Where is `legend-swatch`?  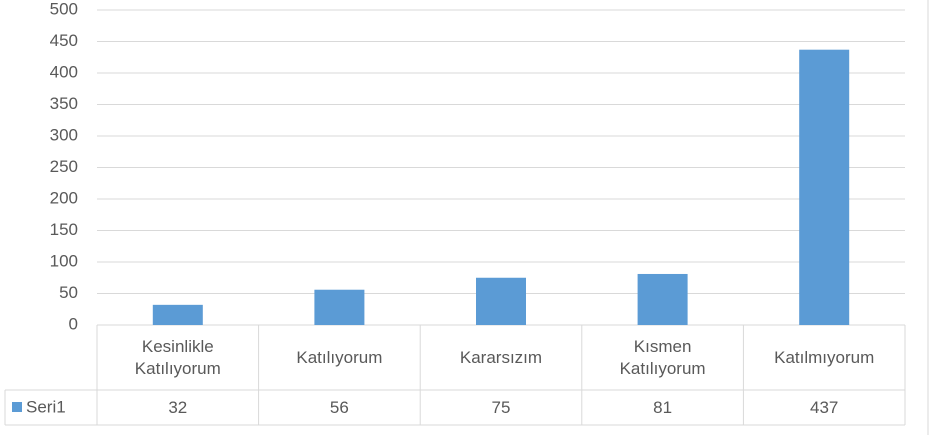 legend-swatch is located at coordinates (17, 407).